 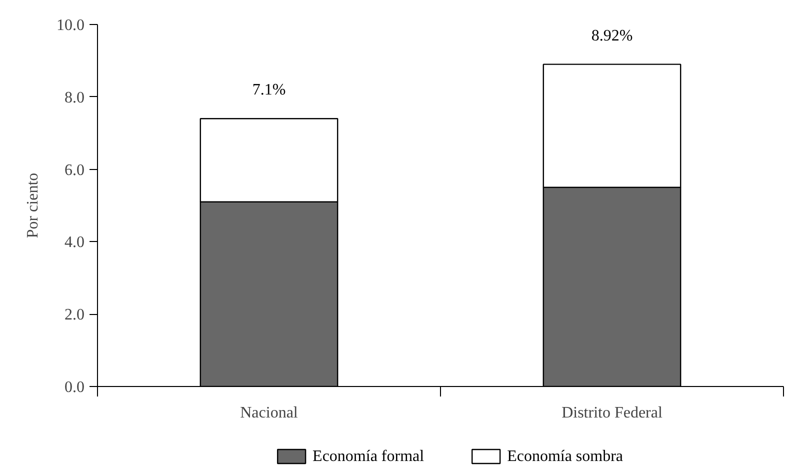 I want to click on legend-label: Economía sombra, so click(x=565, y=456).